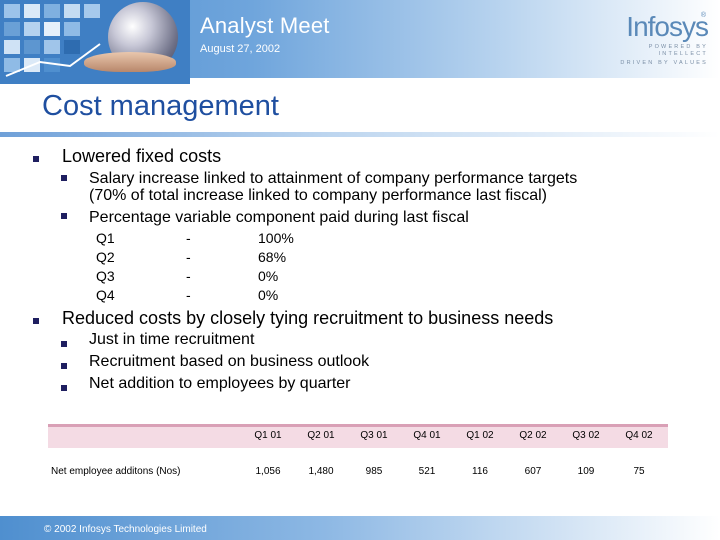 This screenshot has height=540, width=720. Describe the element at coordinates (321, 435) in the screenshot. I see `table-header-cell: Q2 01` at that location.